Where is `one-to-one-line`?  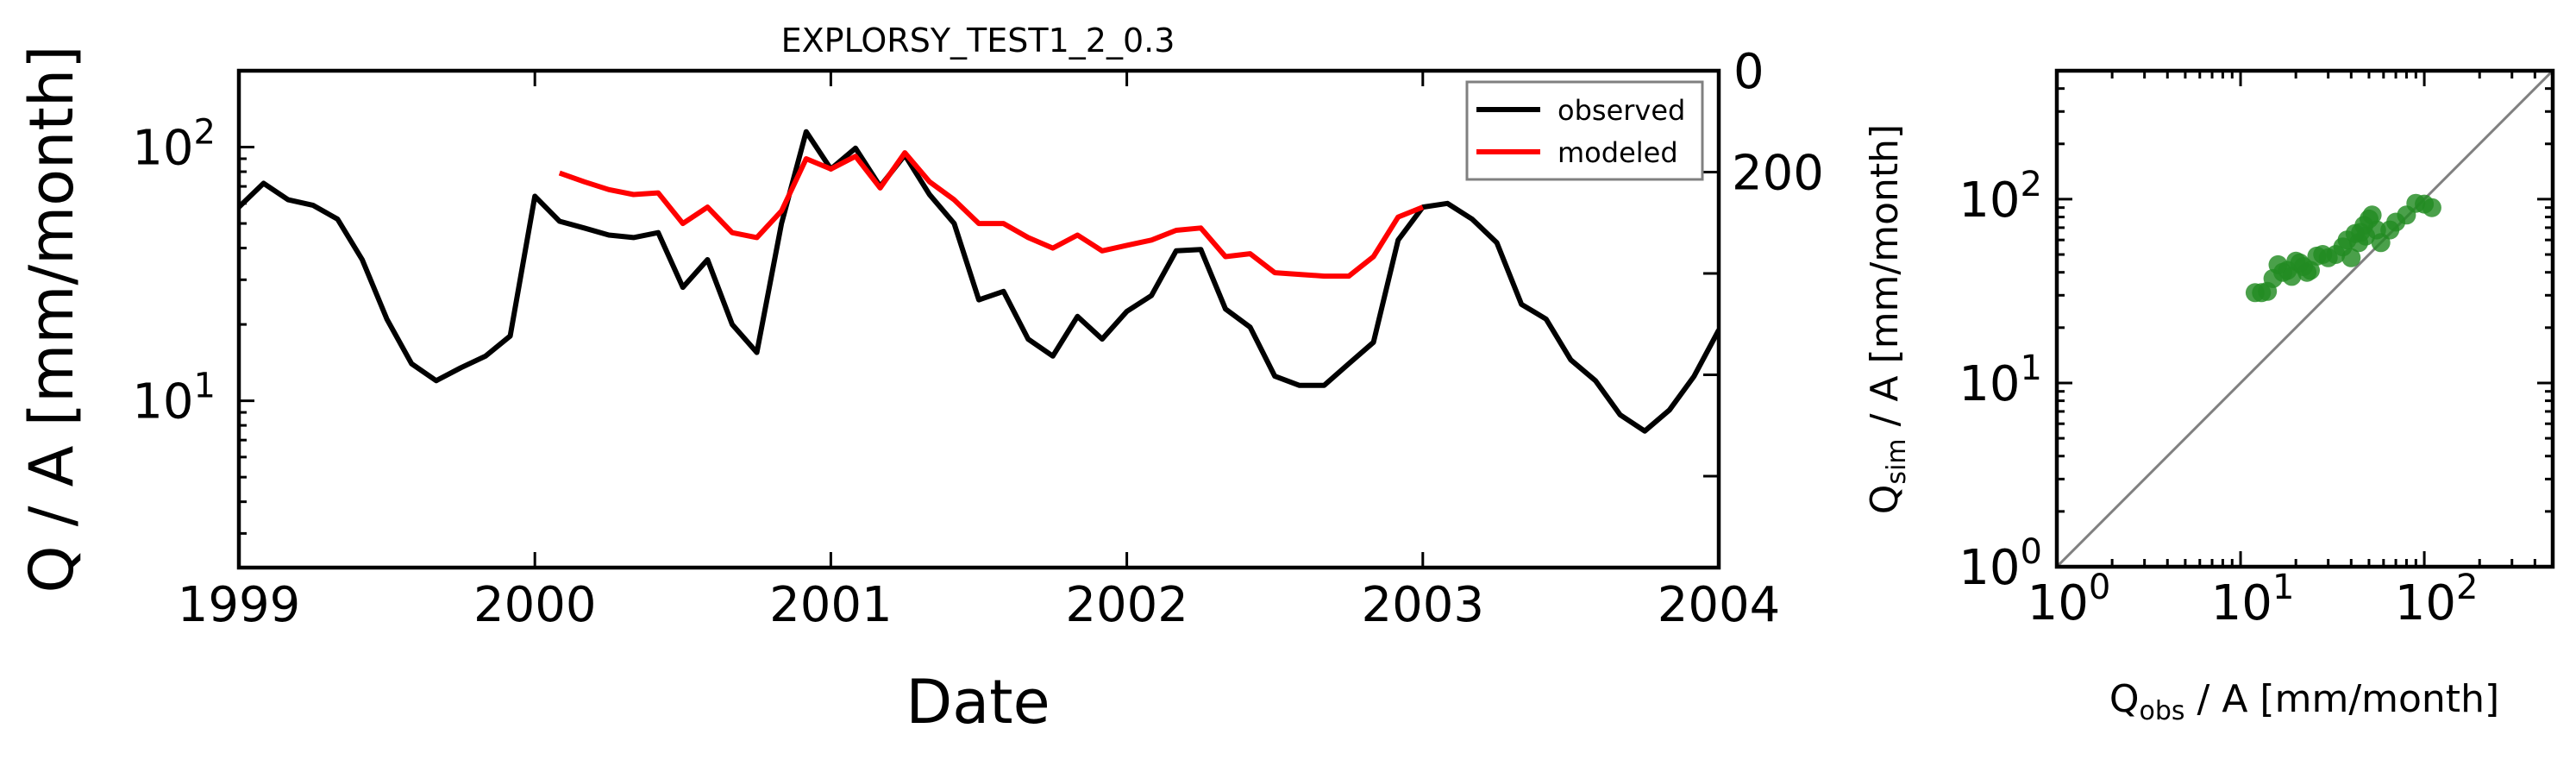 one-to-one-line is located at coordinates (2305, 319).